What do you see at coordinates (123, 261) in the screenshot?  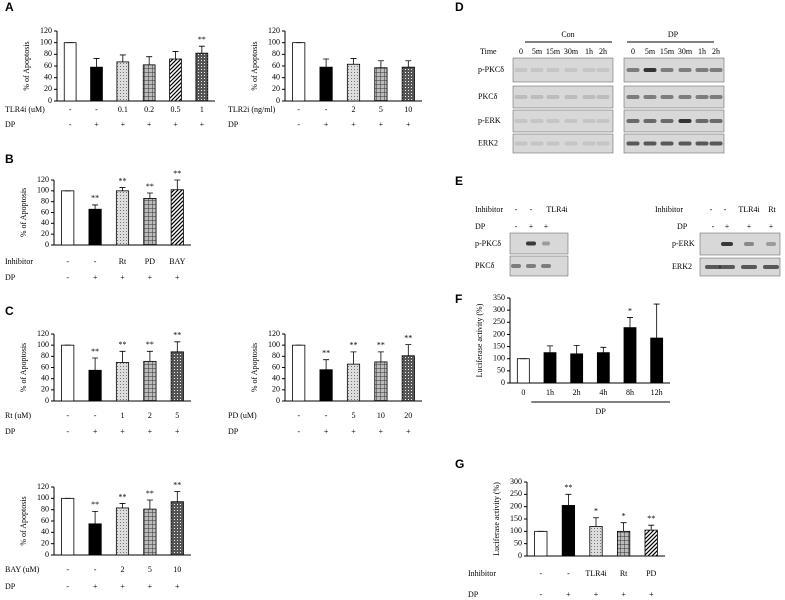 I see `x-tick-label: Rt` at bounding box center [123, 261].